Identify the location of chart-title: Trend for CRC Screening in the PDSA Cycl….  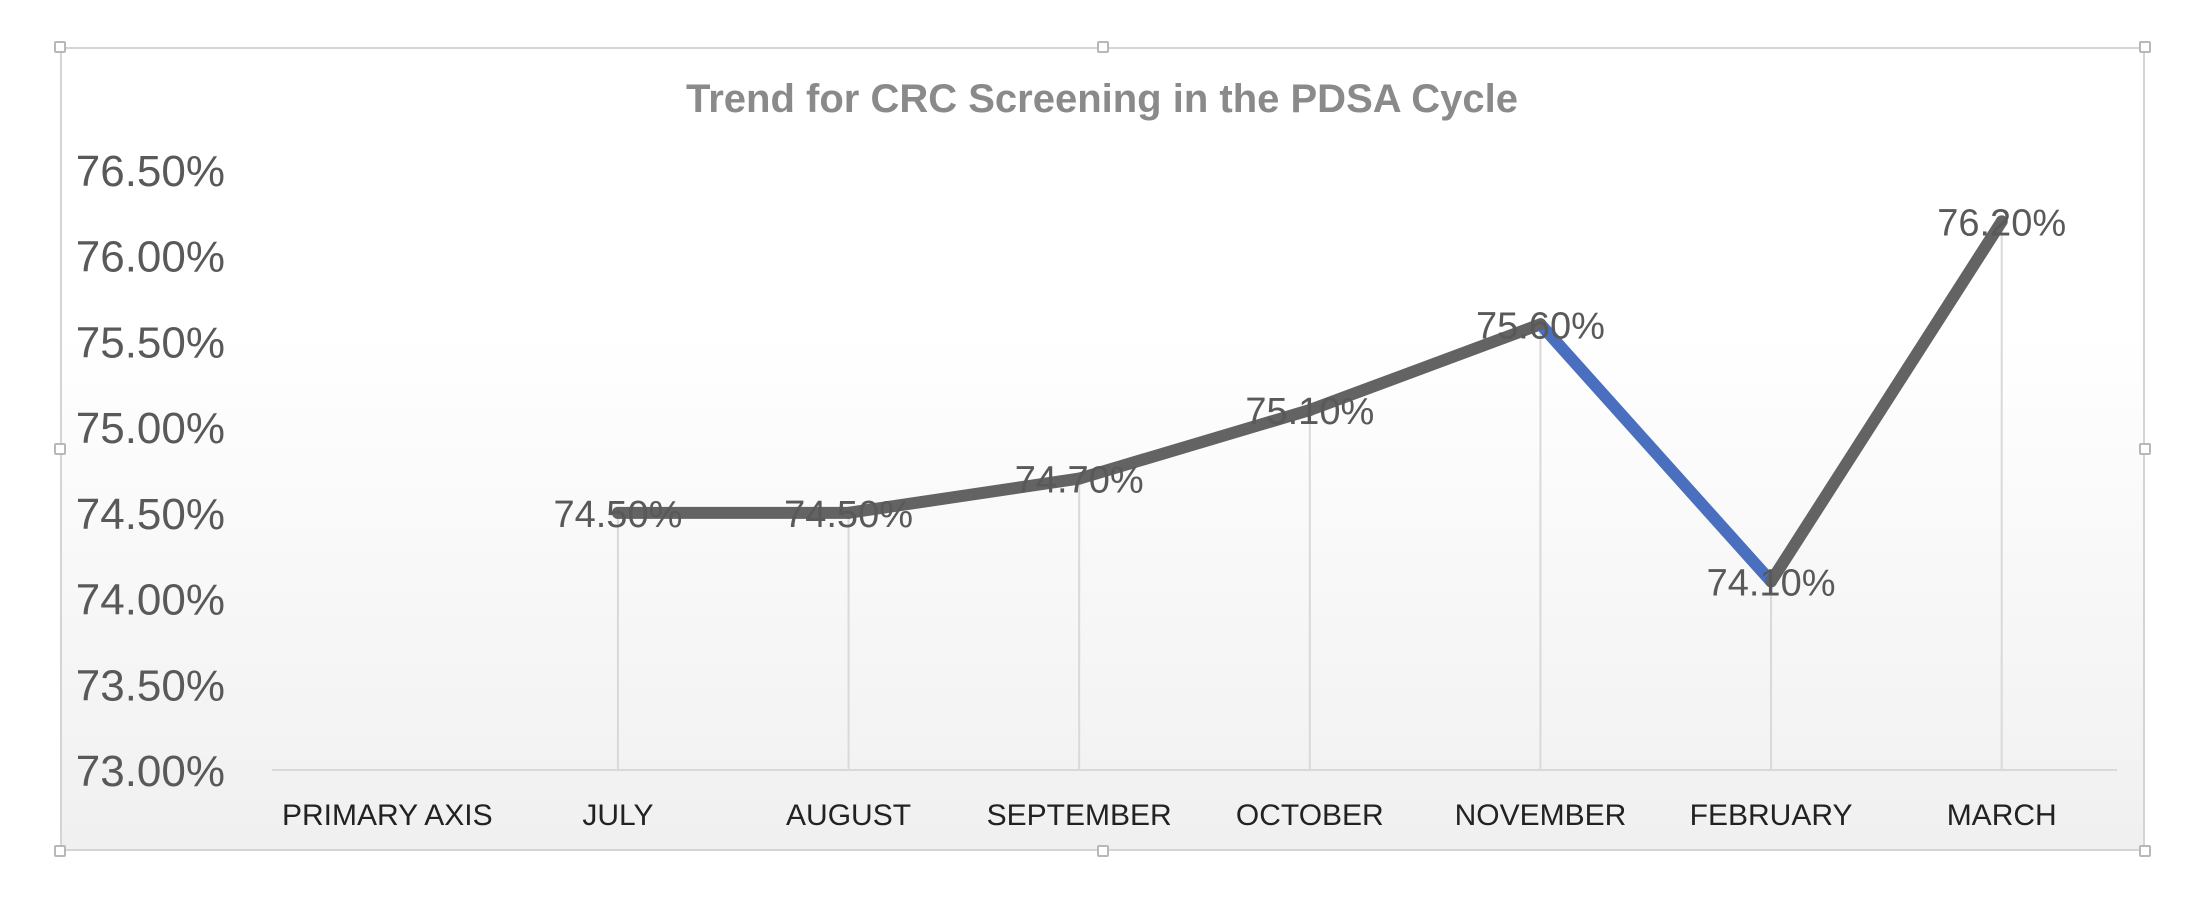
(1102, 99).